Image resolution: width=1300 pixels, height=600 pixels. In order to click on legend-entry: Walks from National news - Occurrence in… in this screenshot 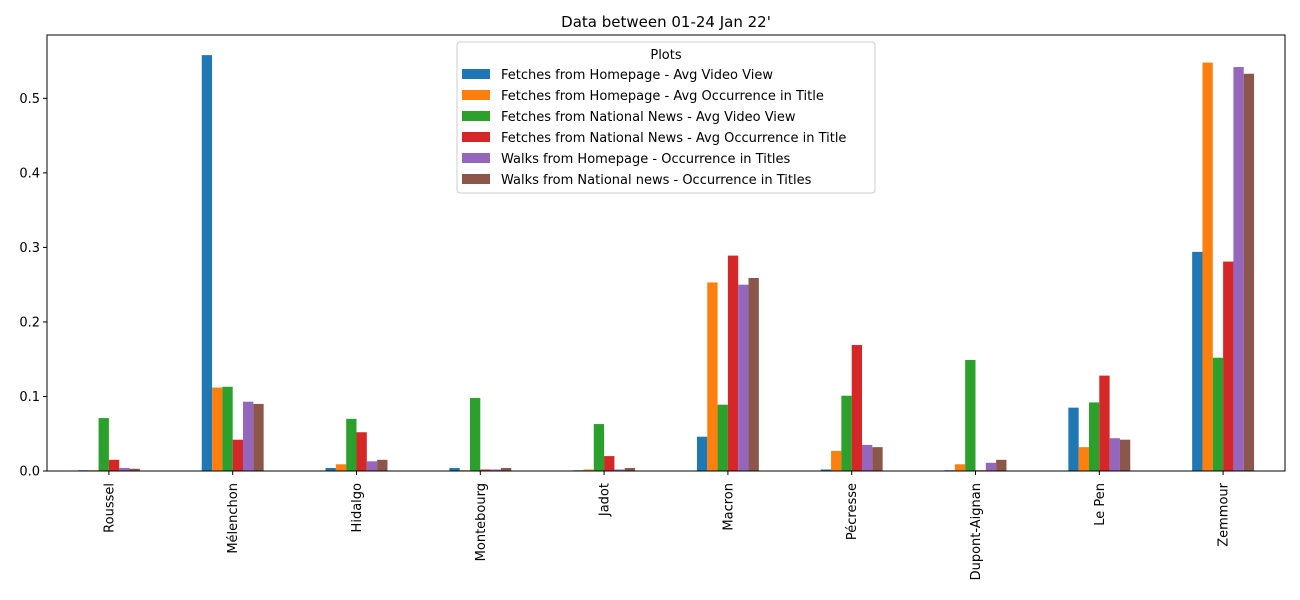, I will do `click(656, 180)`.